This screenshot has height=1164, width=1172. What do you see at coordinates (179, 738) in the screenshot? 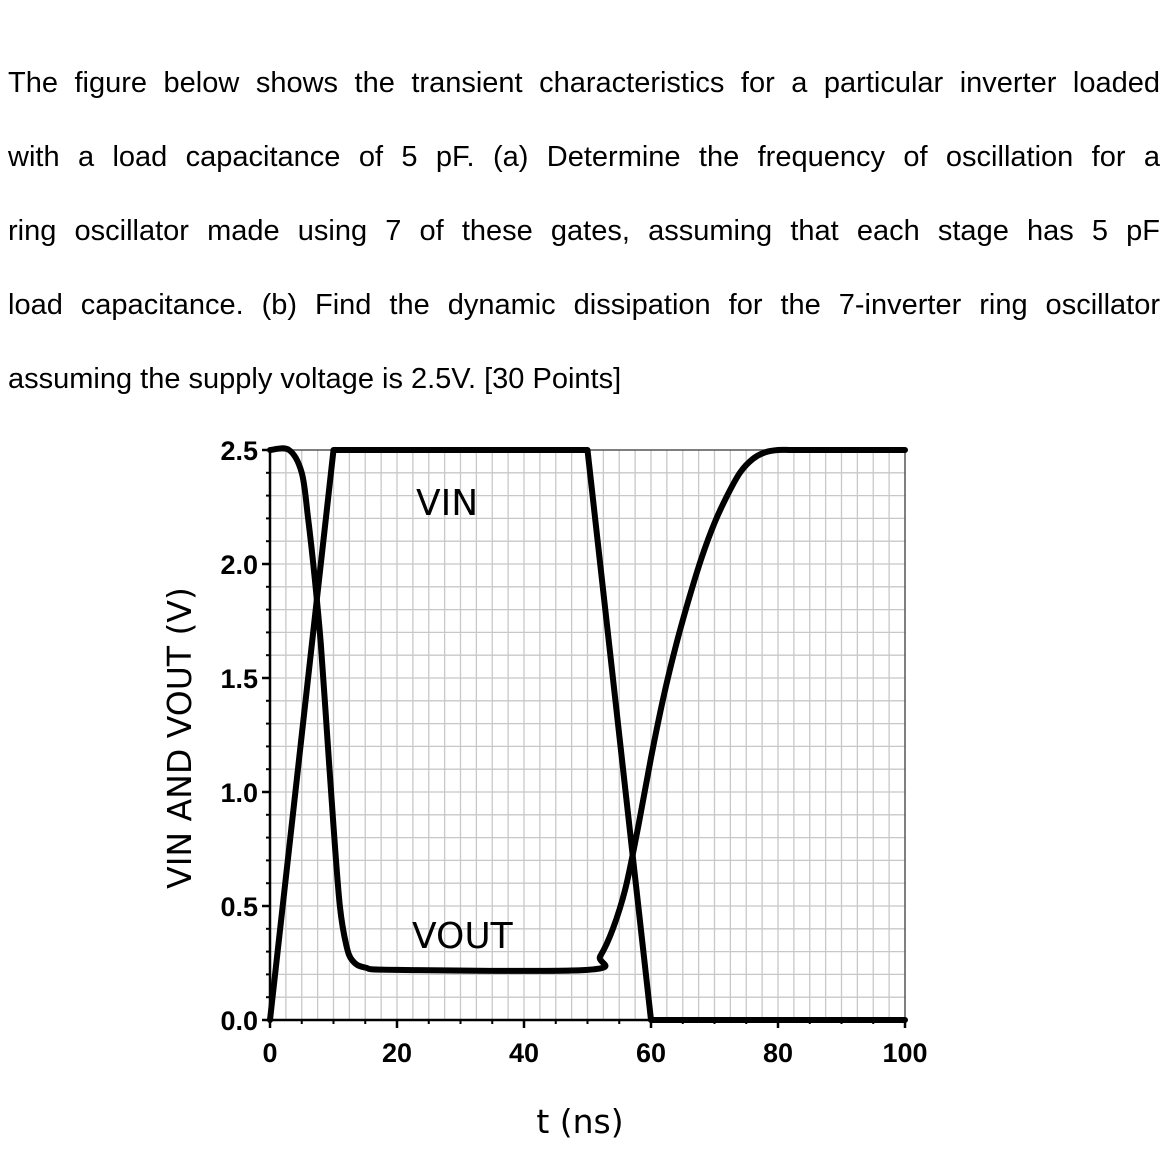
I see `y-axis-label: VIN AND VOUT (V)` at bounding box center [179, 738].